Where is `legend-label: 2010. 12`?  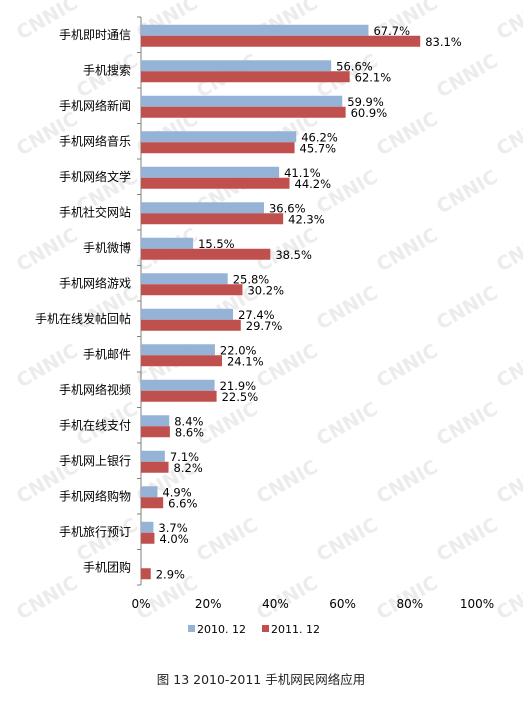
legend-label: 2010. 12 is located at coordinates (221, 629).